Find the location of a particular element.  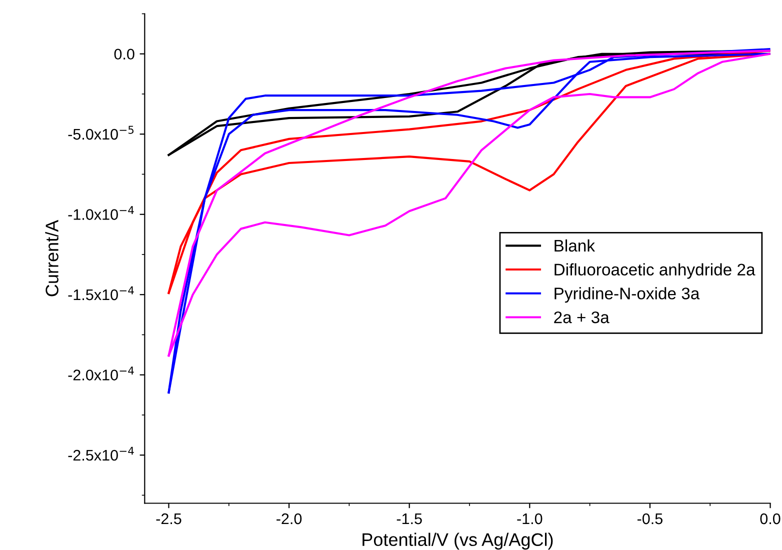

x-tick-label: -2.5 is located at coordinates (169, 518).